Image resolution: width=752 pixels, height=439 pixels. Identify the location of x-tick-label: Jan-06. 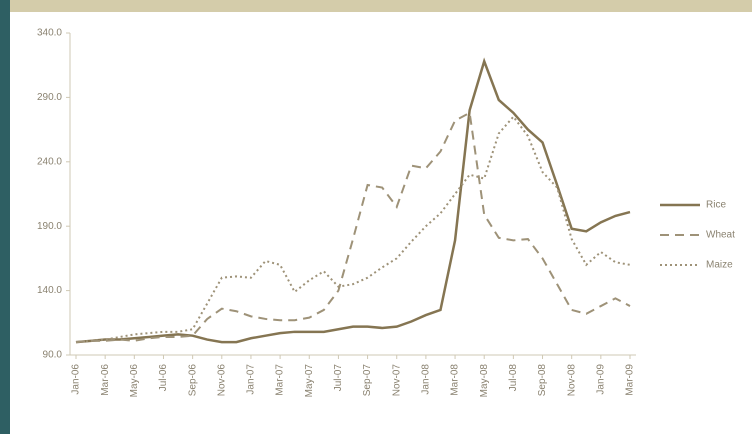
(76, 379).